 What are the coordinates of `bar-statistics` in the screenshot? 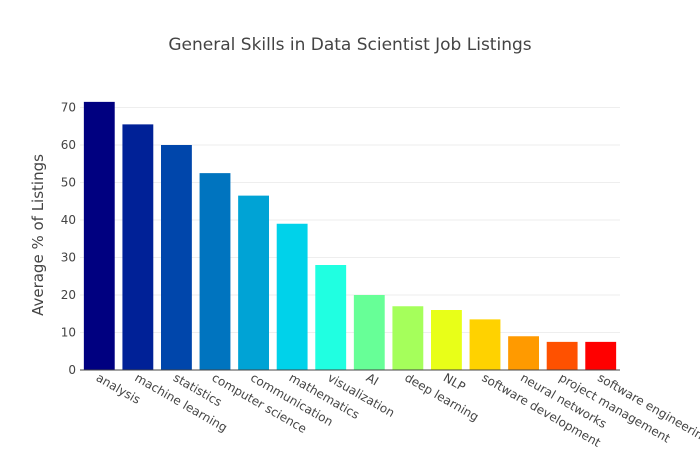 It's located at (176, 257).